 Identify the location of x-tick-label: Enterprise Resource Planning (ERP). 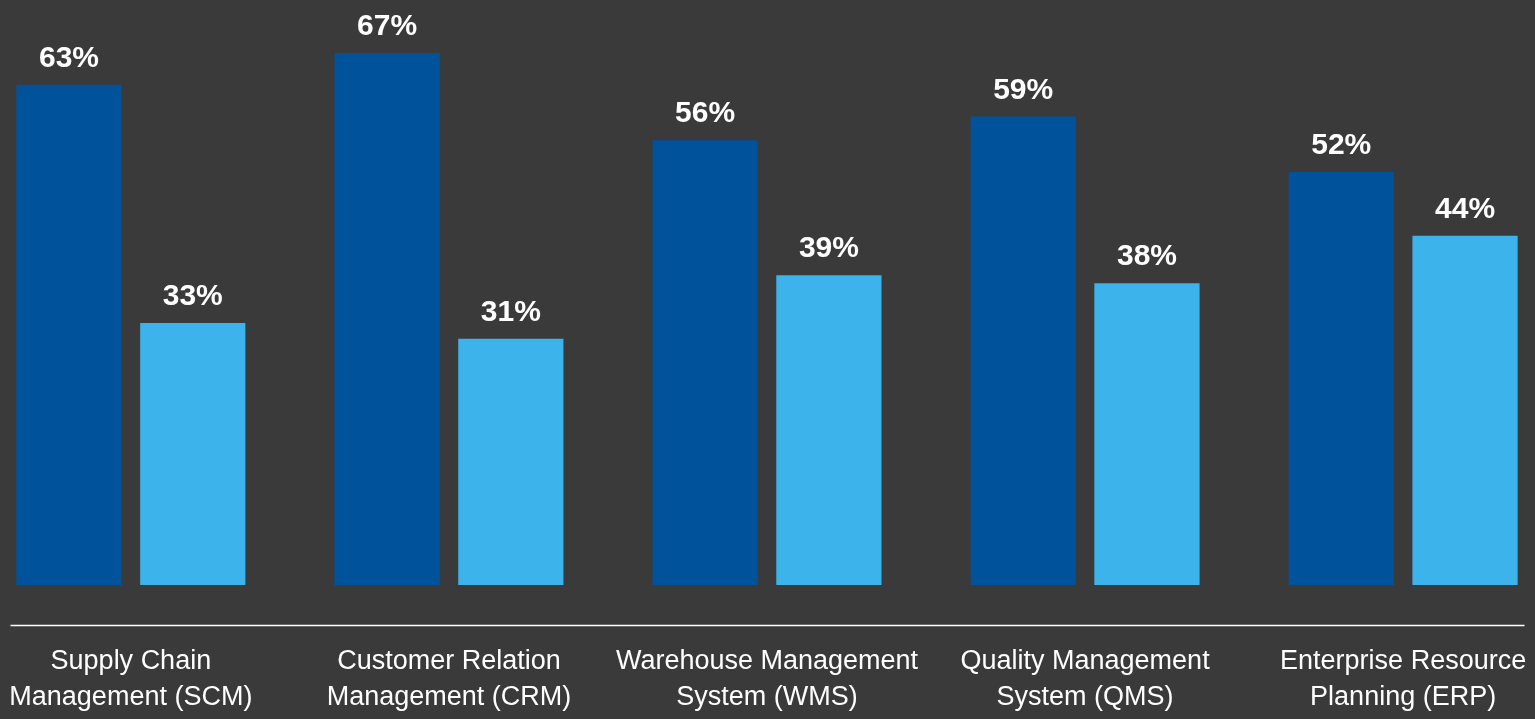
(1403, 677).